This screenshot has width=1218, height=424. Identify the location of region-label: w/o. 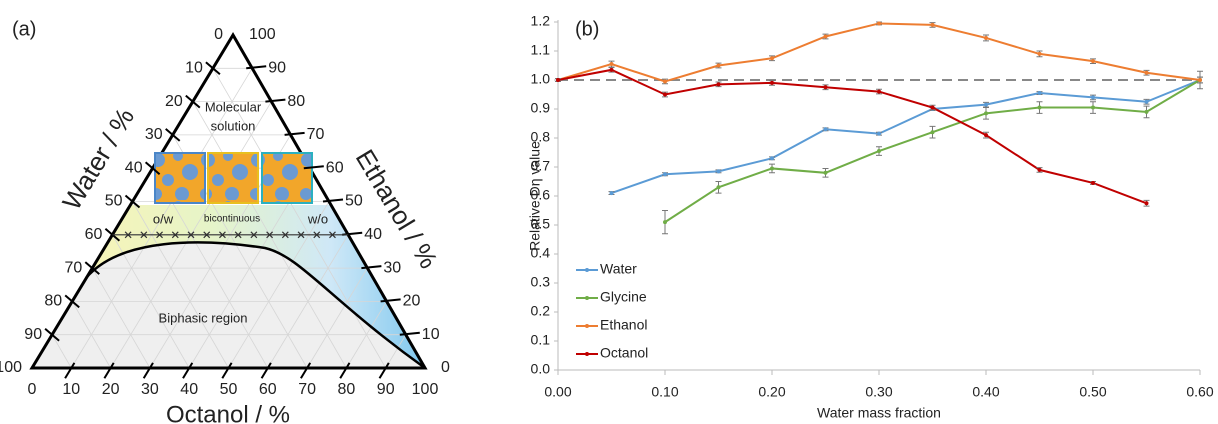
(317, 218).